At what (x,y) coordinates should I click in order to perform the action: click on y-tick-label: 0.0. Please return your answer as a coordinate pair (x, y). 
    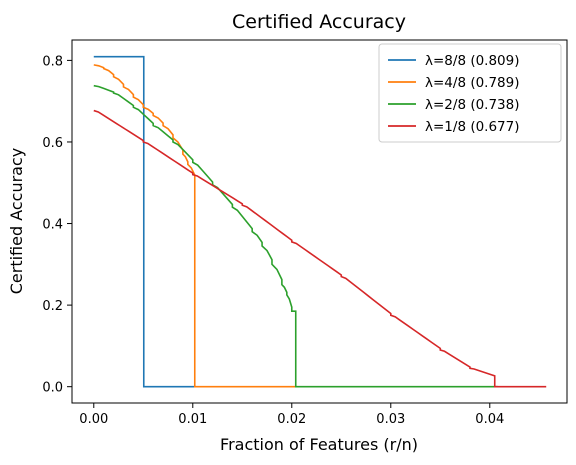
    Looking at the image, I should click on (52, 388).